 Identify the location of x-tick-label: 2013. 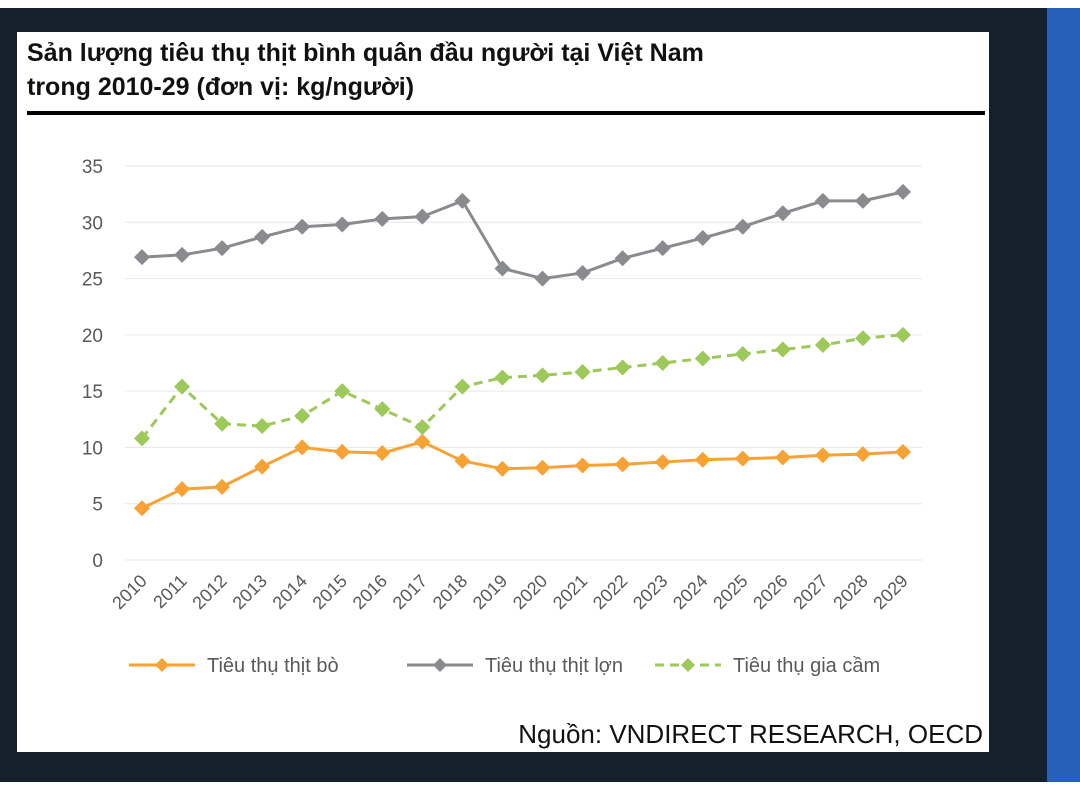
(250, 592).